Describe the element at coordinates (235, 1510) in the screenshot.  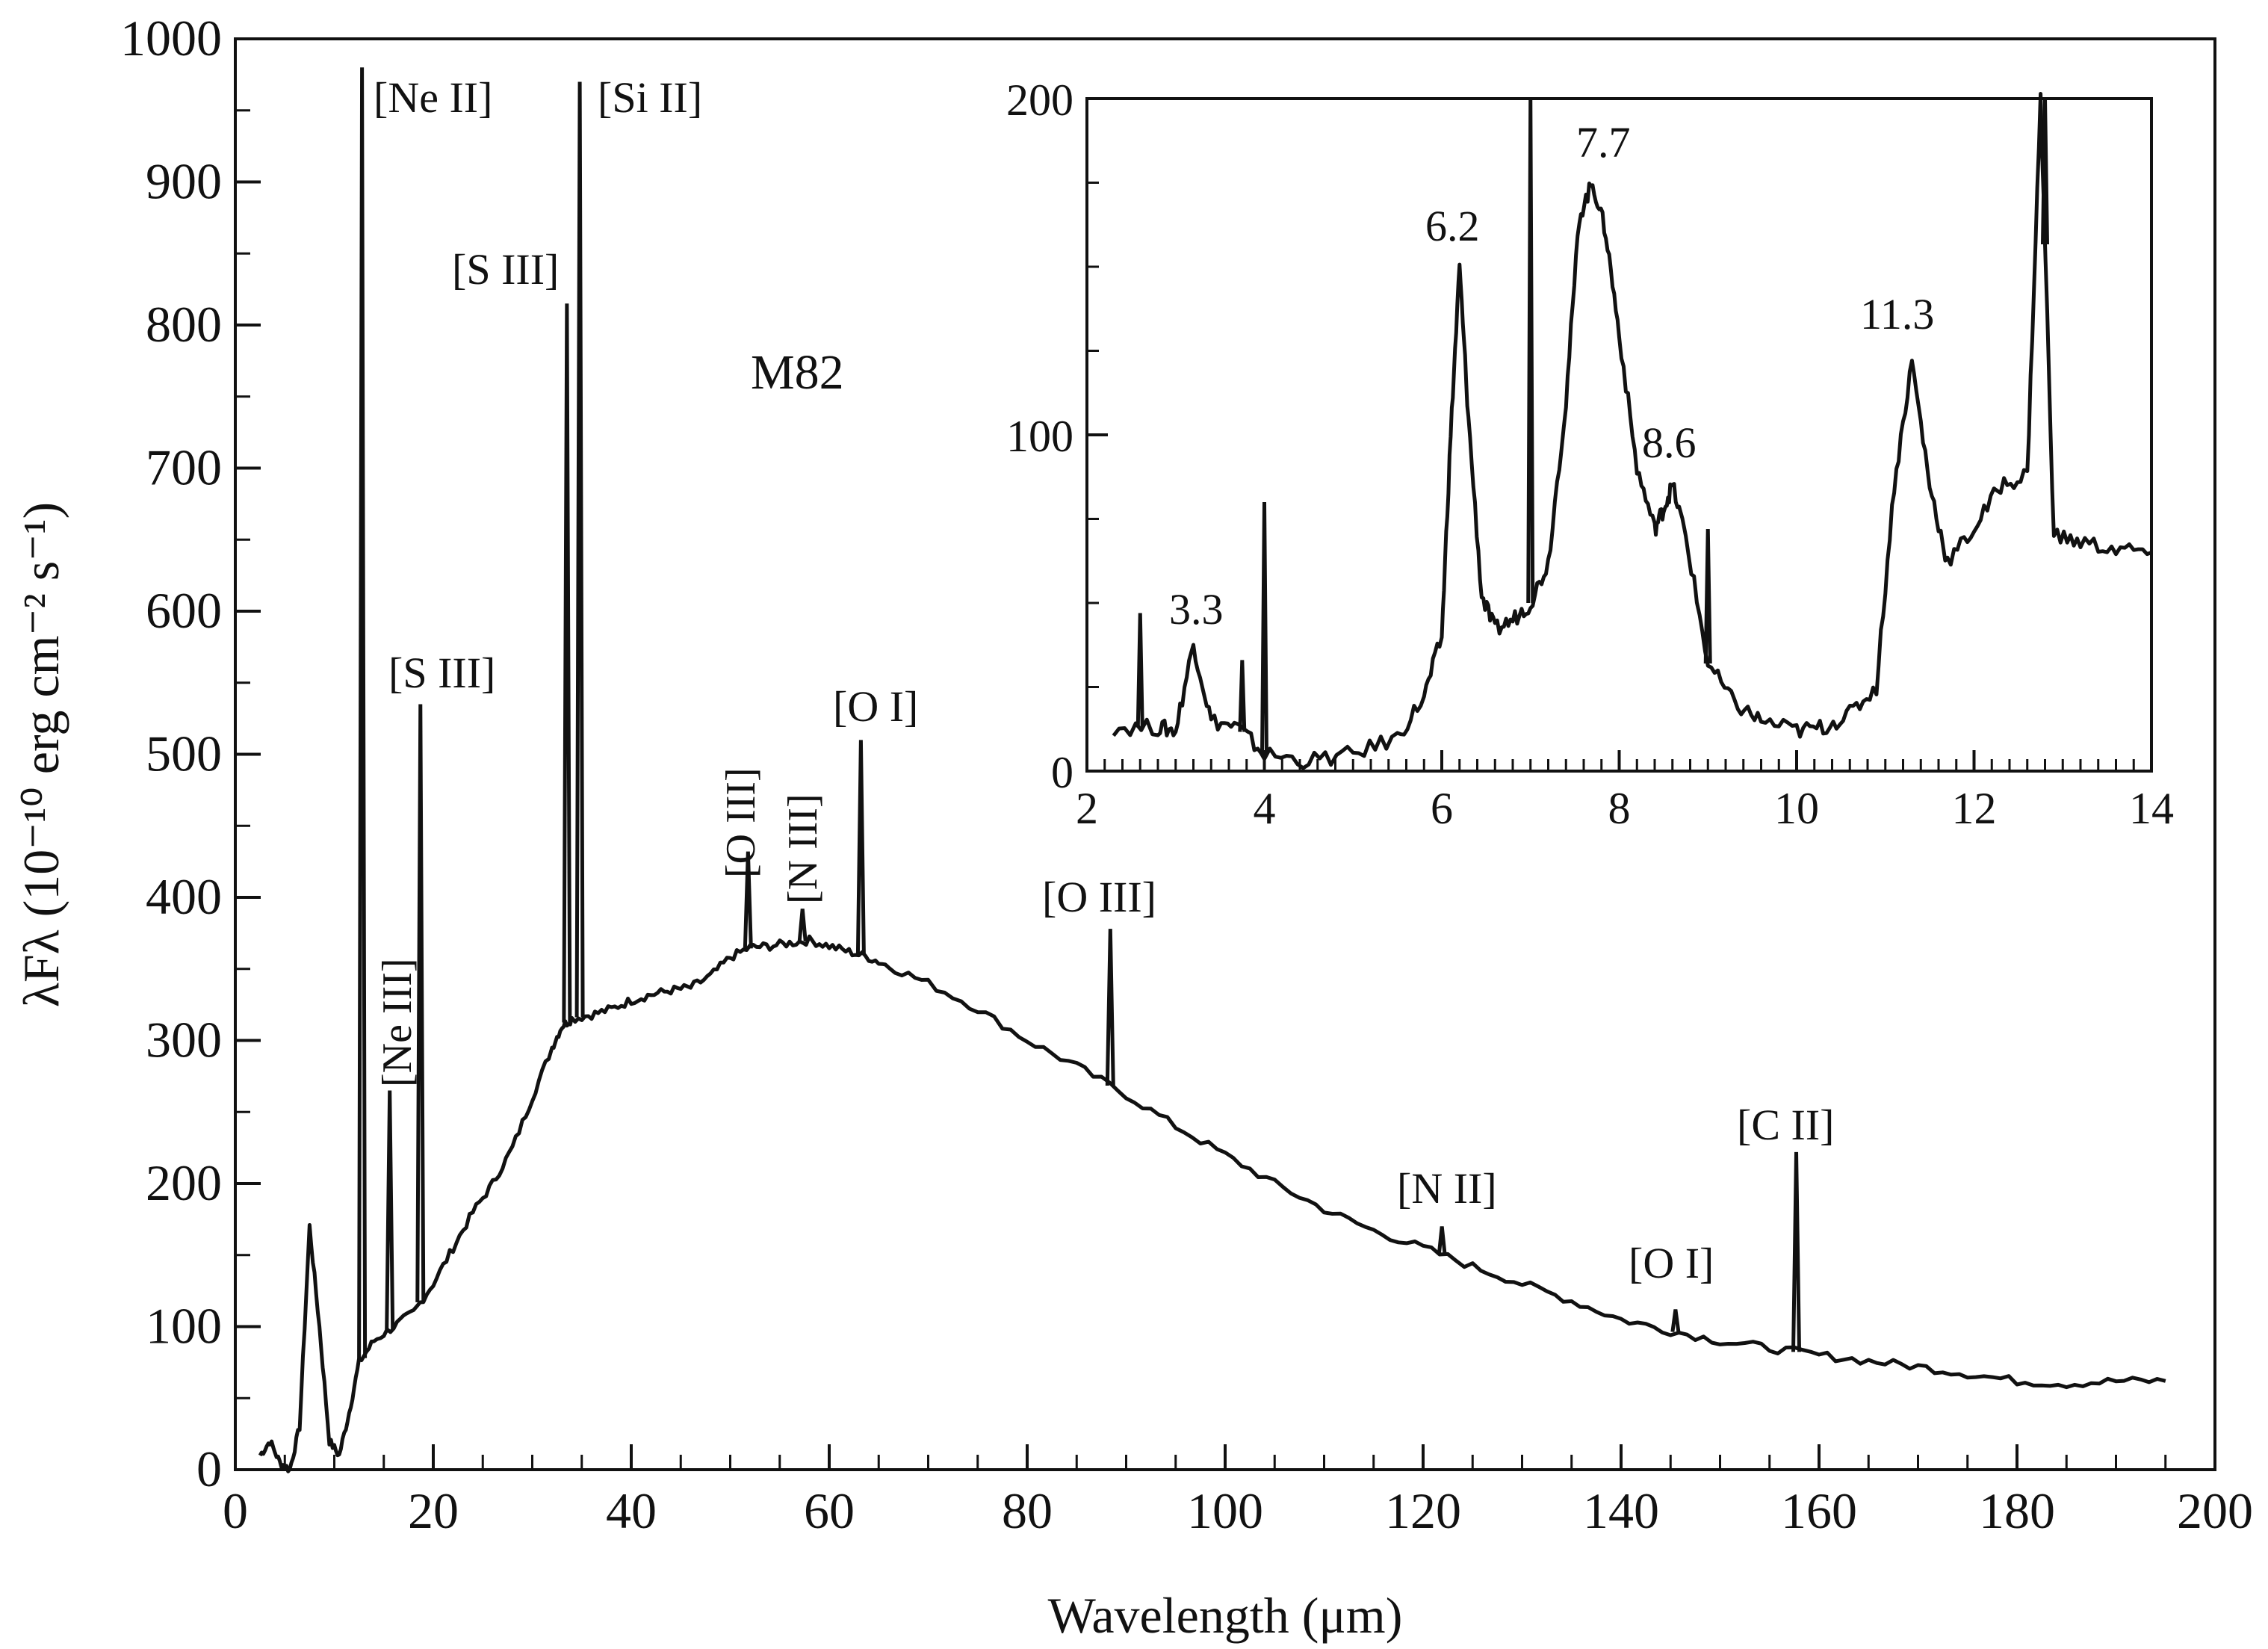
I see `x-tick-label: 0` at that location.